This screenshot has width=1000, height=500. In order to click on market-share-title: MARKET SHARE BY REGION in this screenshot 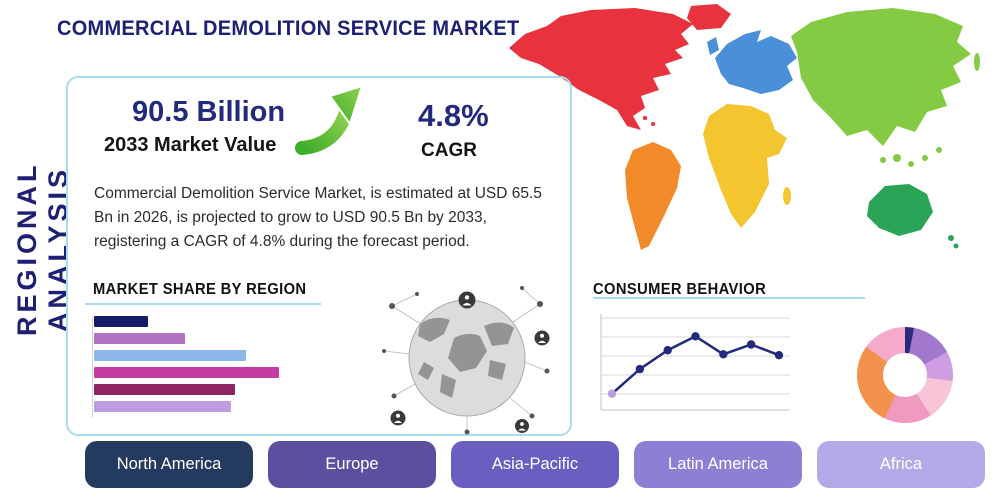, I will do `click(200, 289)`.